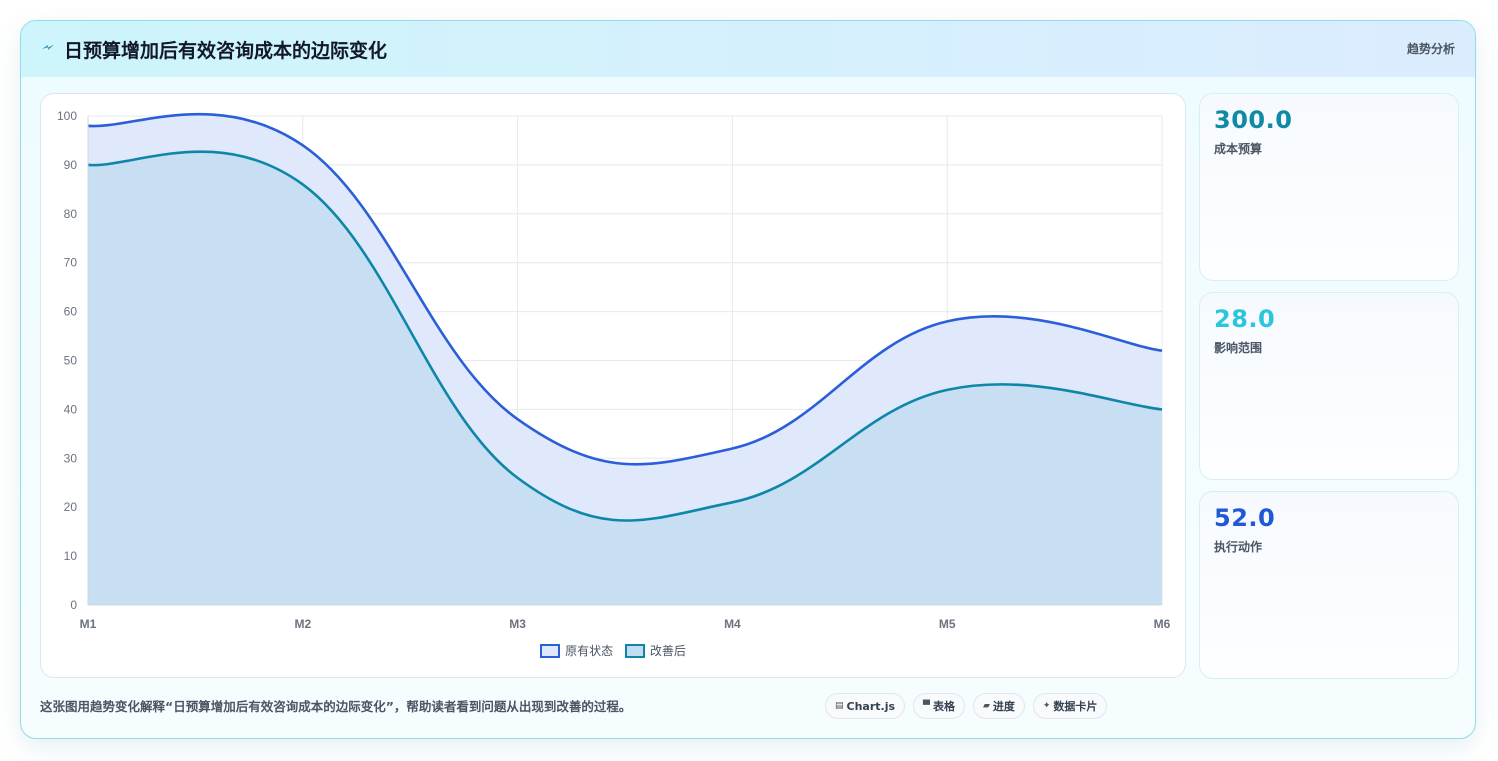 This screenshot has height=761, width=1498. Describe the element at coordinates (1329, 585) in the screenshot. I see `stat-card-actions: 52.0 执行动作` at that location.